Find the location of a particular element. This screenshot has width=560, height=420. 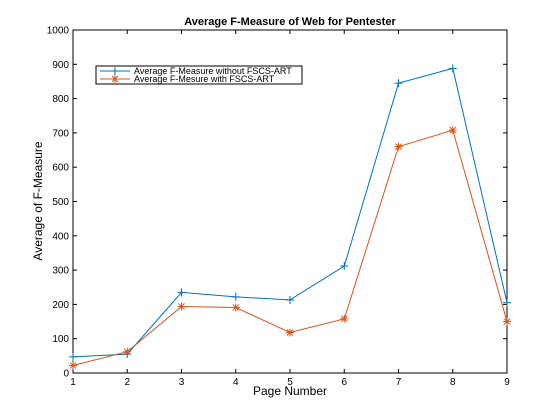

y-axis-title: Average of F-Measure is located at coordinates (38, 200).